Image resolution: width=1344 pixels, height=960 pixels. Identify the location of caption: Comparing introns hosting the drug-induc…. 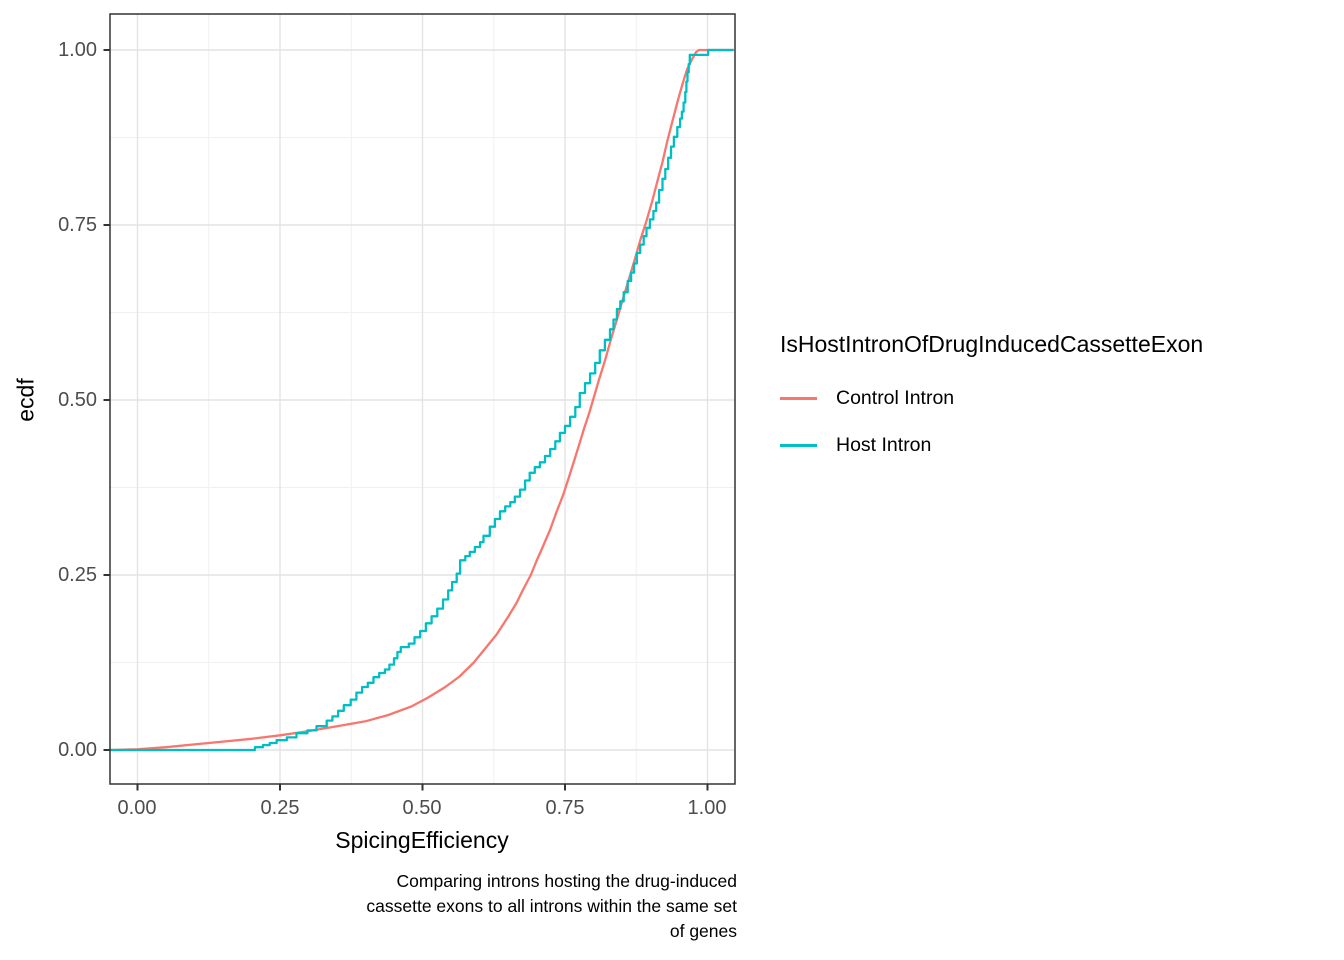
(477, 906).